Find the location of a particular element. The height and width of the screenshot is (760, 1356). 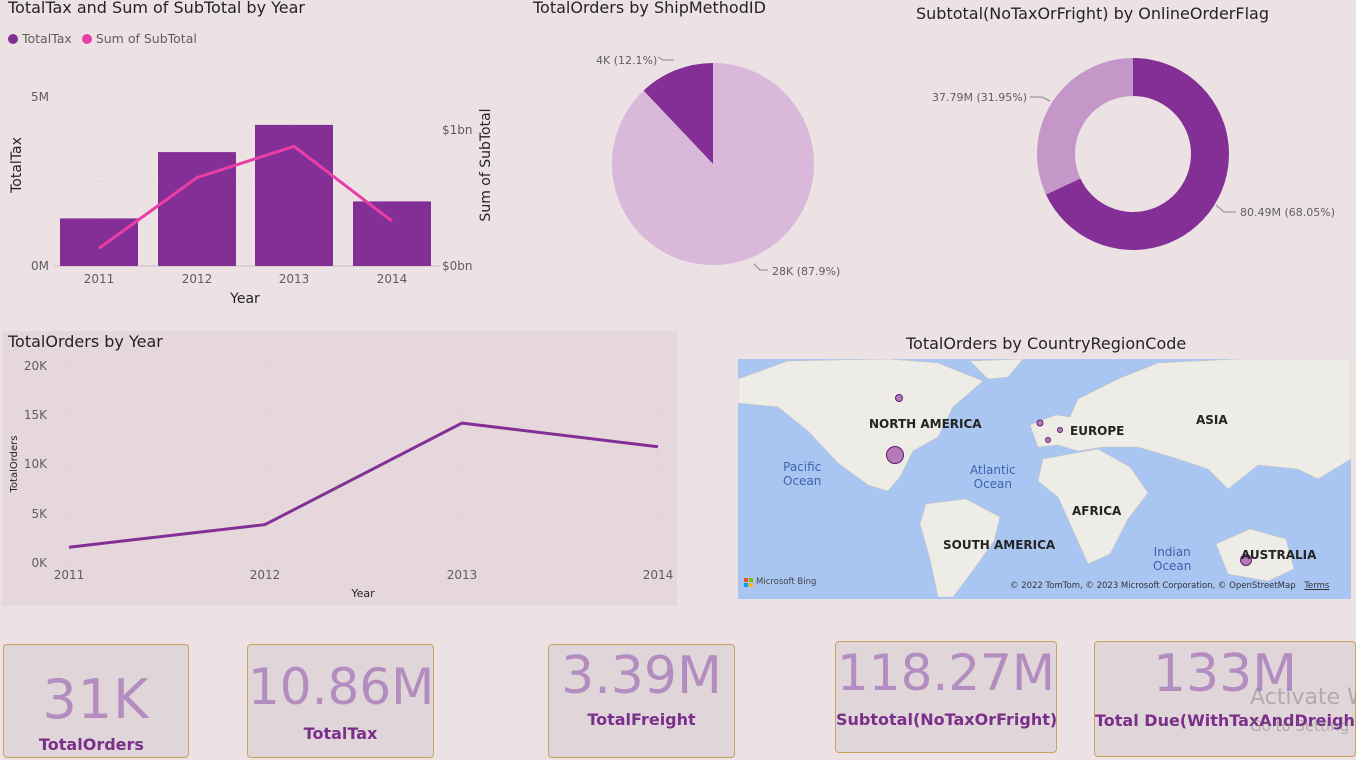

card-subtotal-value: 118.27M is located at coordinates (946, 673).